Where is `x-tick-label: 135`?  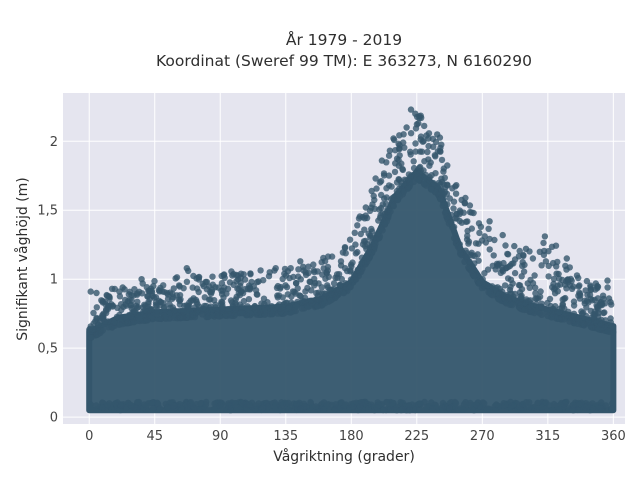
x-tick-label: 135 is located at coordinates (285, 436).